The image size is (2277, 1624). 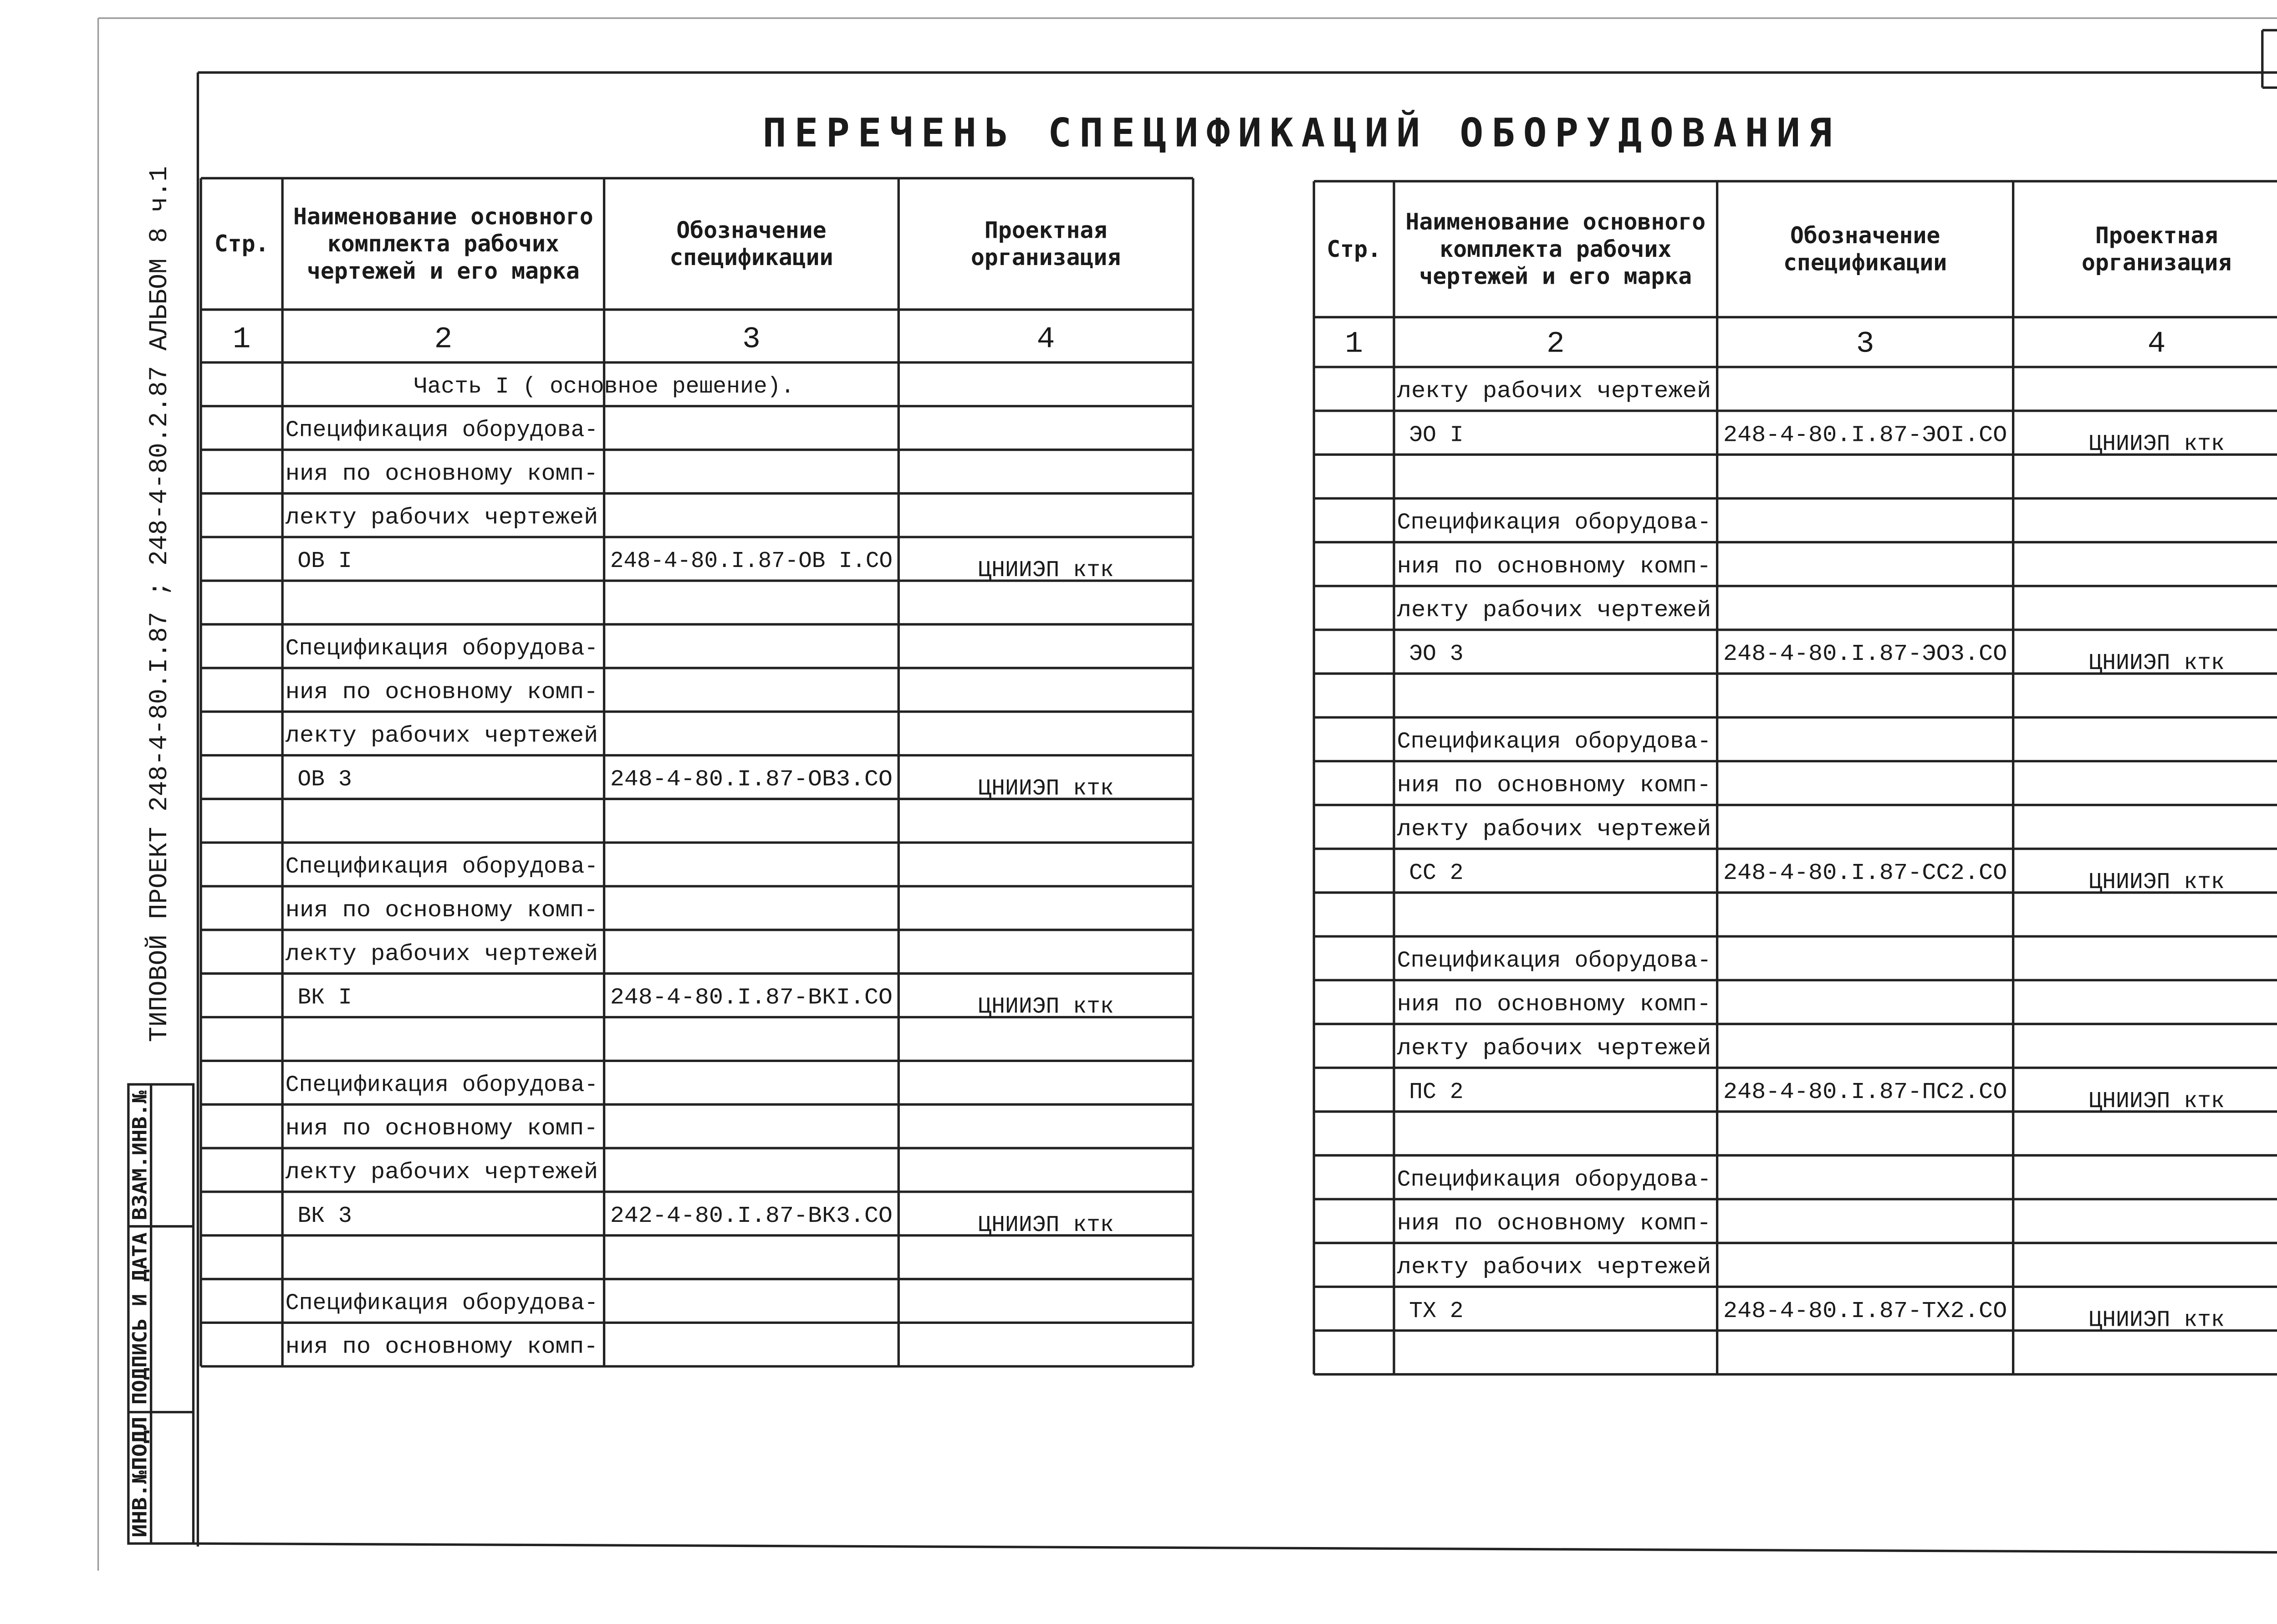 What do you see at coordinates (1865, 654) in the screenshot?
I see `row-designation: 248-4-80.I.87-ЭО3.СО` at bounding box center [1865, 654].